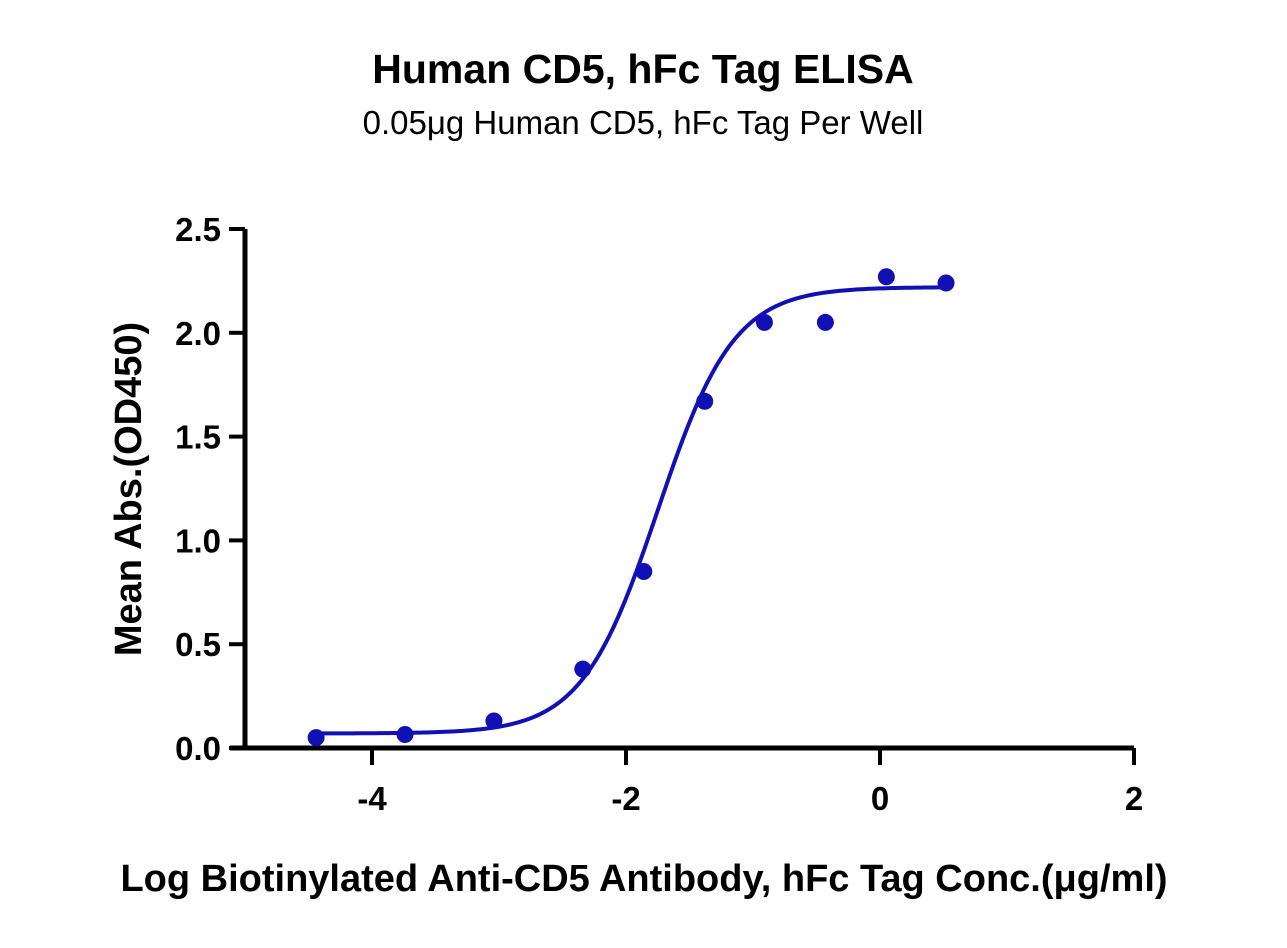  I want to click on y-axis-label: Mean Abs.(OD450), so click(129, 489).